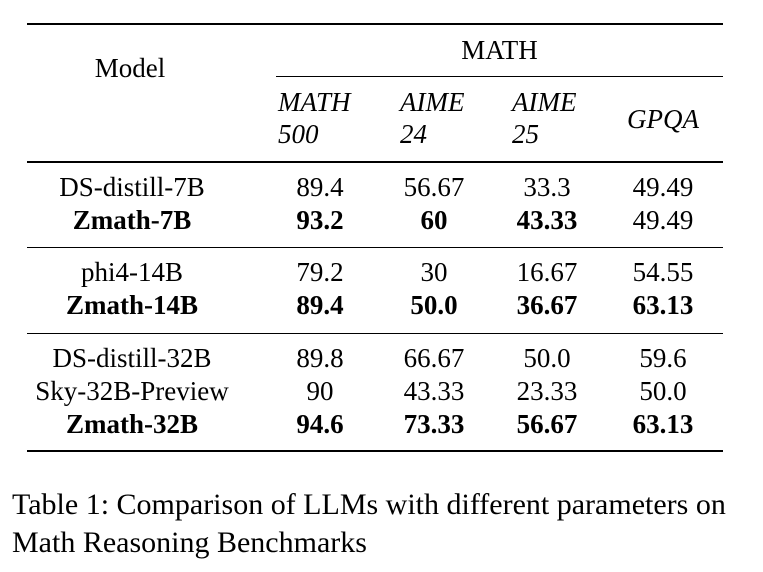  I want to click on row-value: 79.2, so click(320, 272).